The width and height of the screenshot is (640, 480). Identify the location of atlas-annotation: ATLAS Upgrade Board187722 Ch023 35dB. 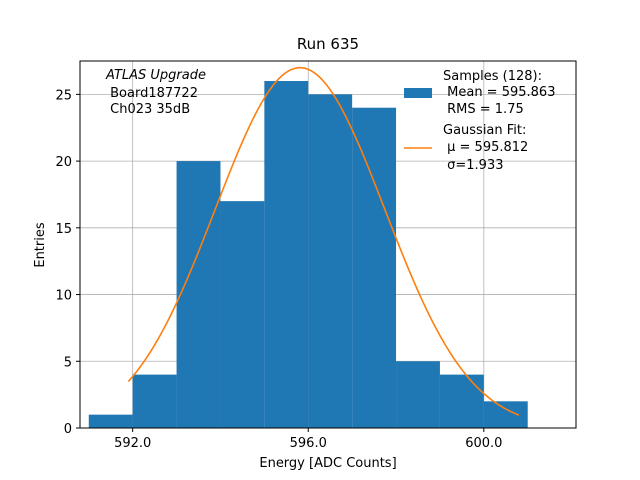
(155, 92).